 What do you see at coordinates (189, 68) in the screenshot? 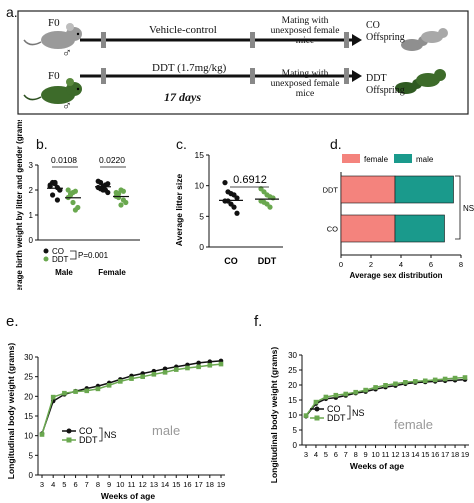
I see `row2-treatment: DDT (1.7mg/kg)` at bounding box center [189, 68].